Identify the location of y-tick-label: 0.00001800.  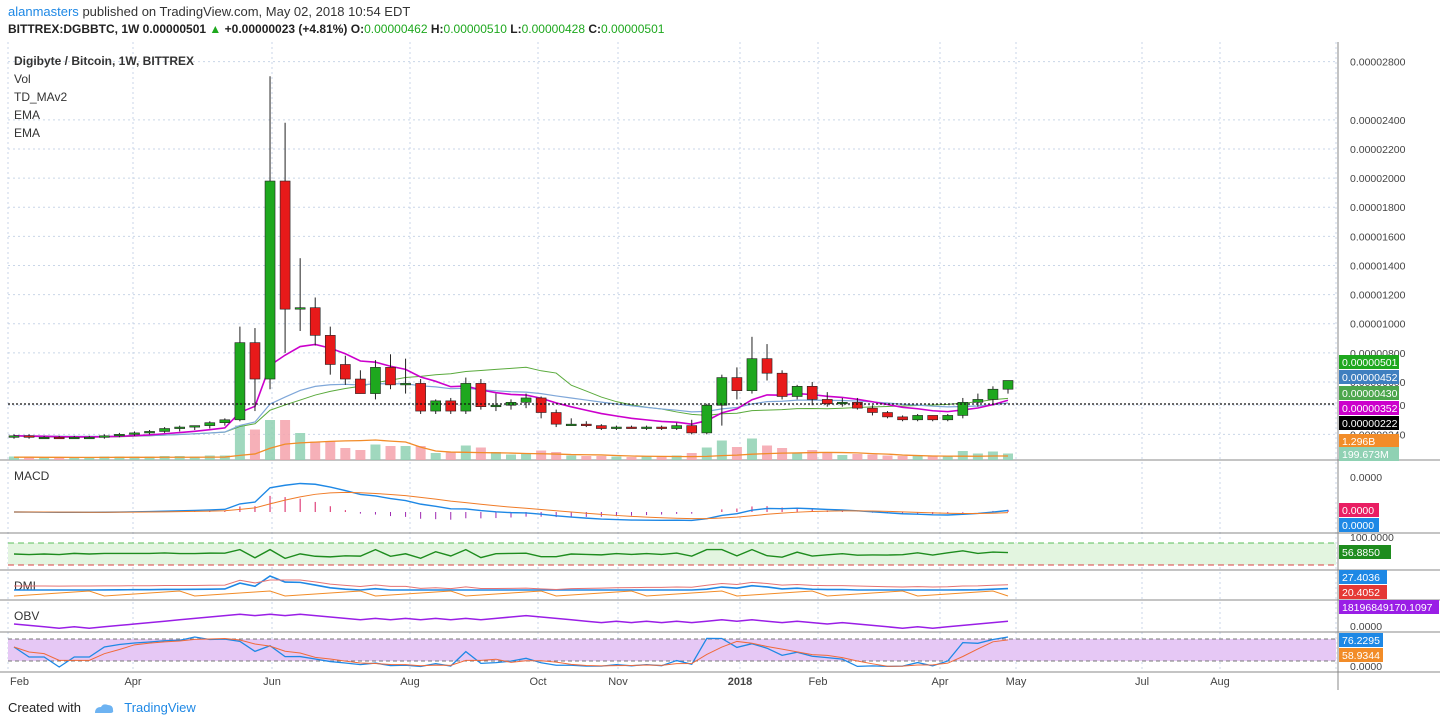
(1378, 208).